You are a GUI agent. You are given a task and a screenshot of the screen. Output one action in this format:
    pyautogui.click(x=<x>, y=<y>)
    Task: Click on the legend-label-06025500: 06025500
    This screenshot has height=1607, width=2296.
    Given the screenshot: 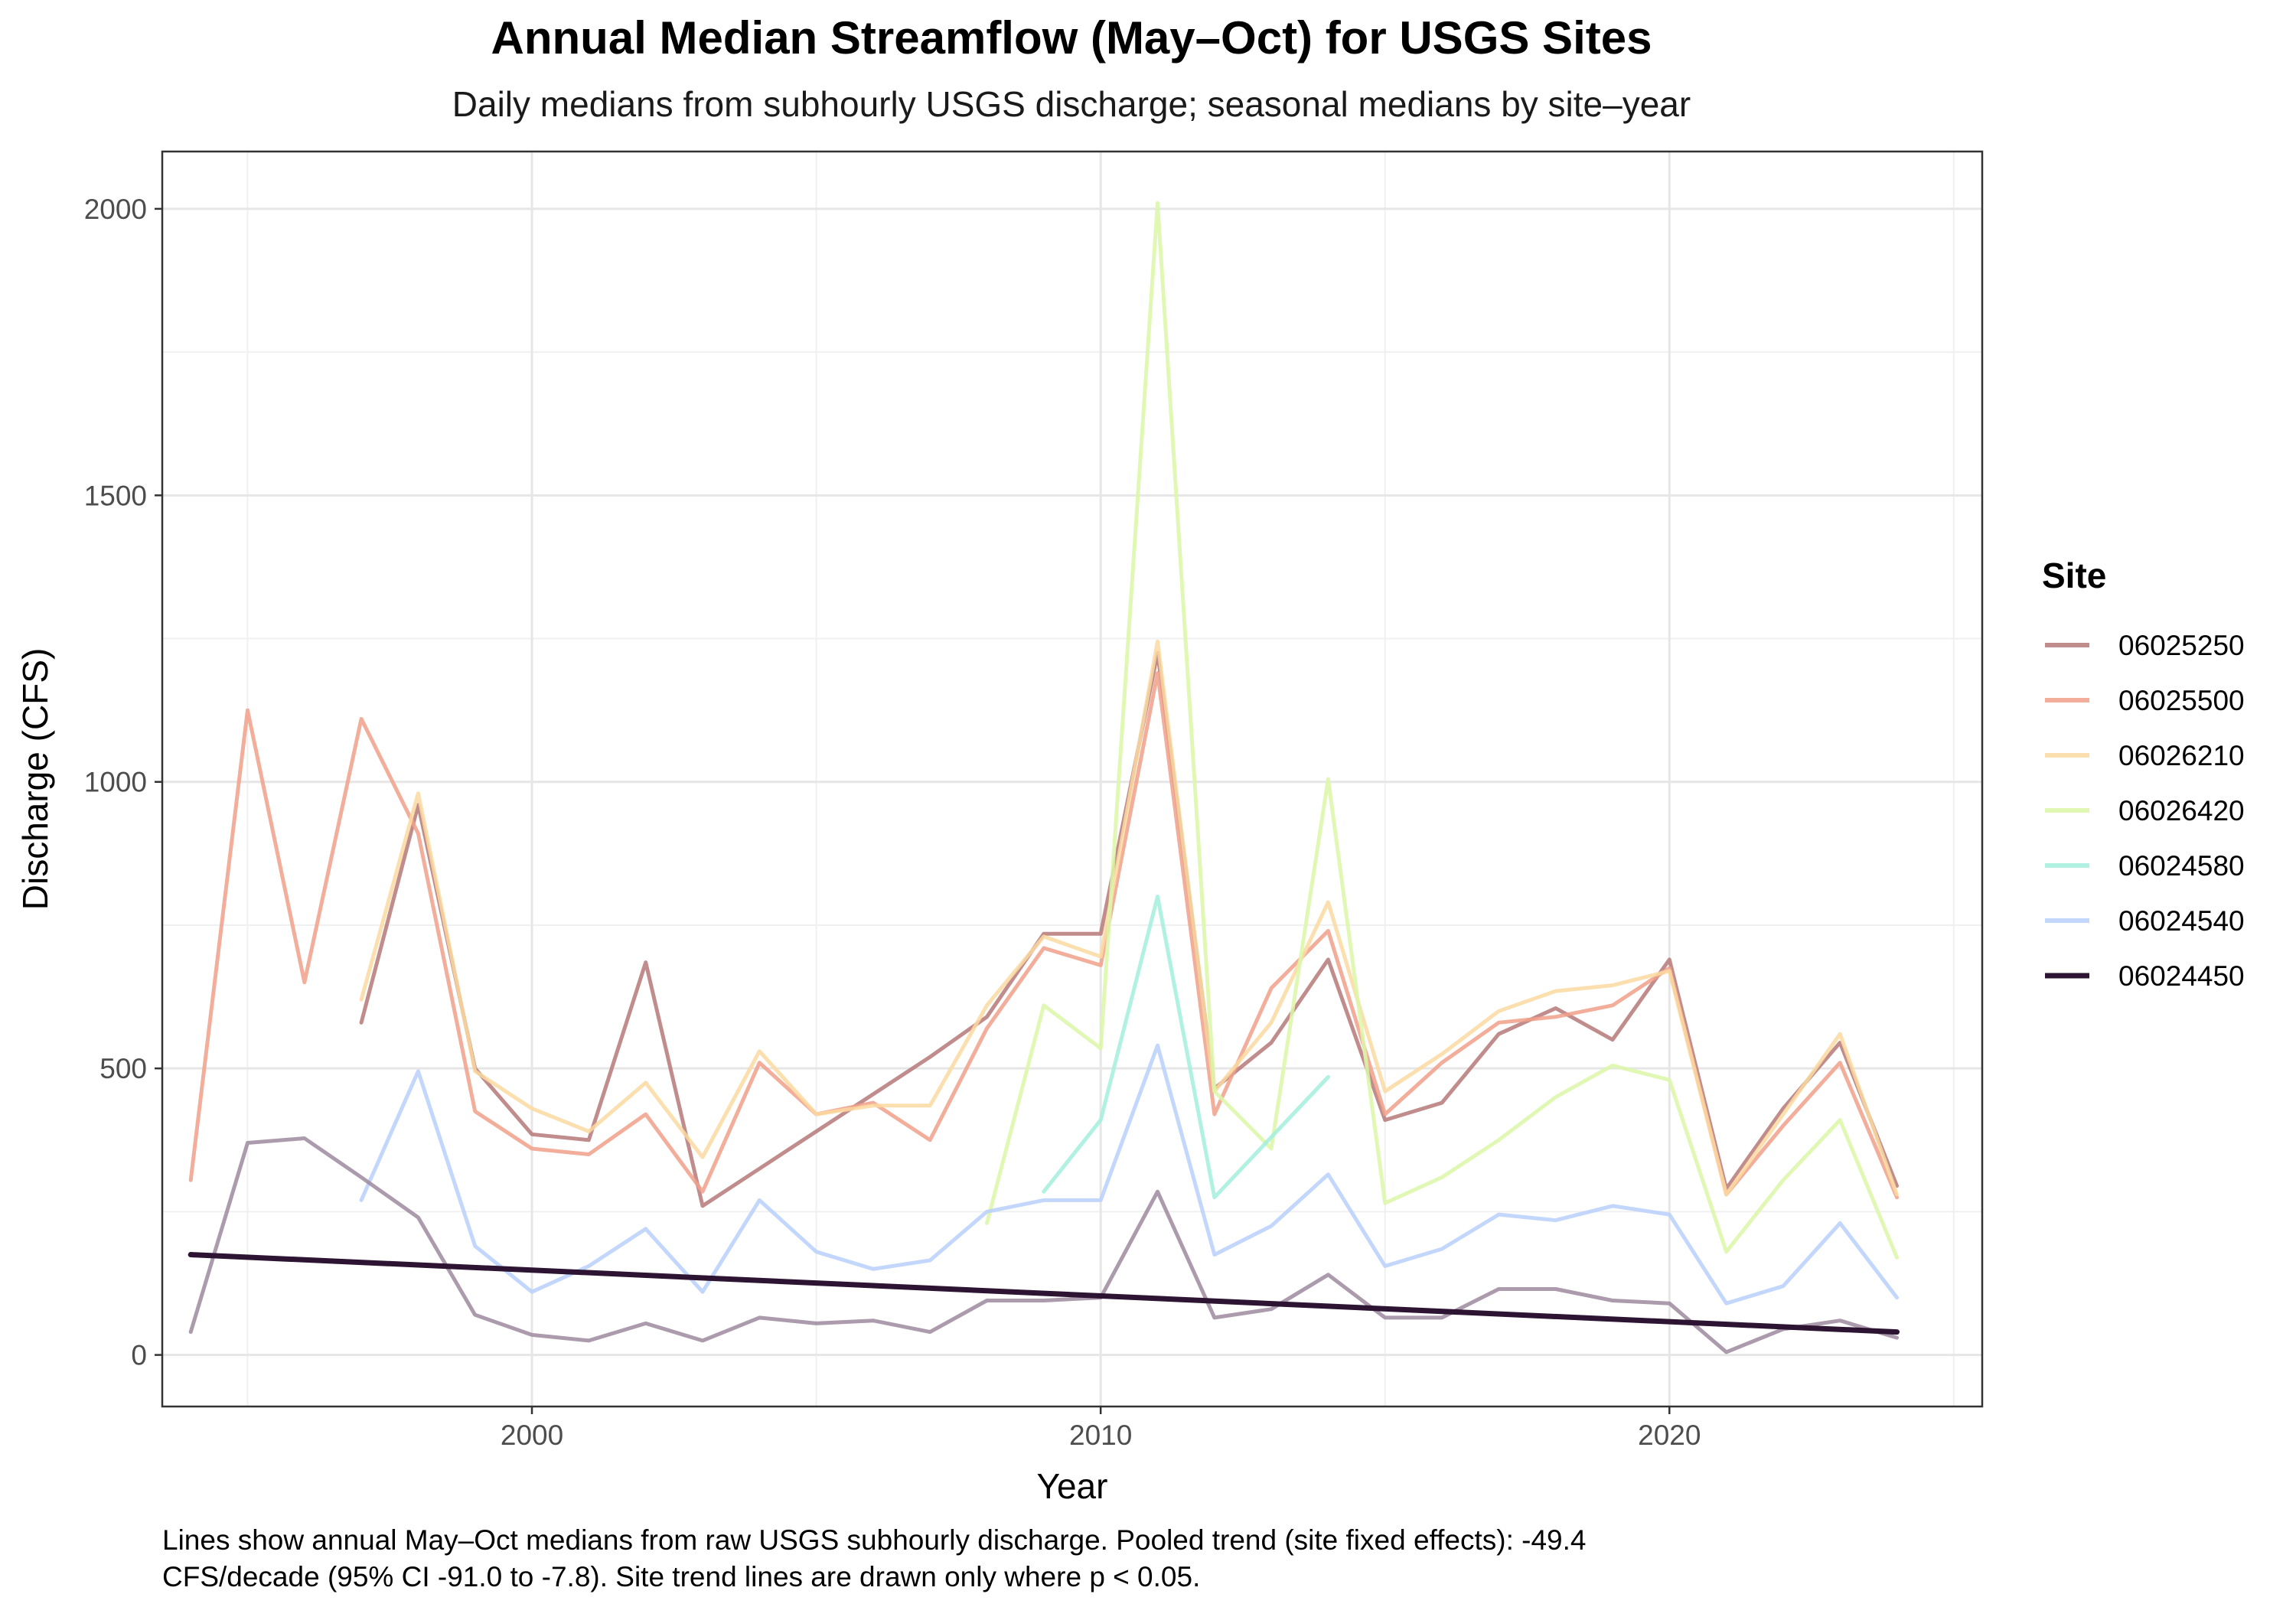 What is the action you would take?
    pyautogui.click(x=2181, y=700)
    